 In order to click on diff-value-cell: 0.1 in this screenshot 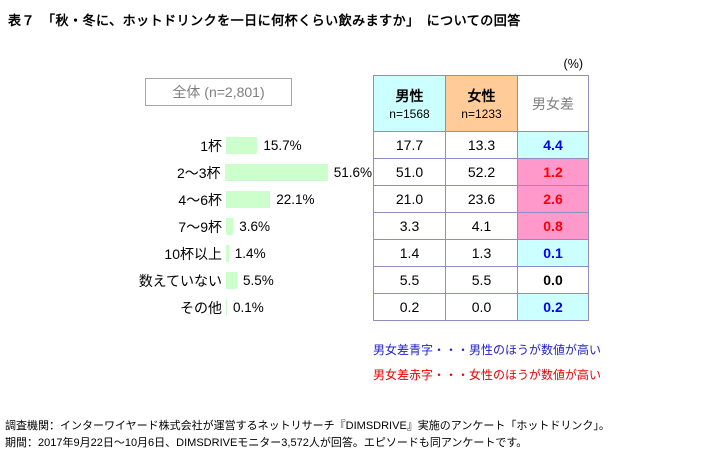, I will do `click(553, 253)`.